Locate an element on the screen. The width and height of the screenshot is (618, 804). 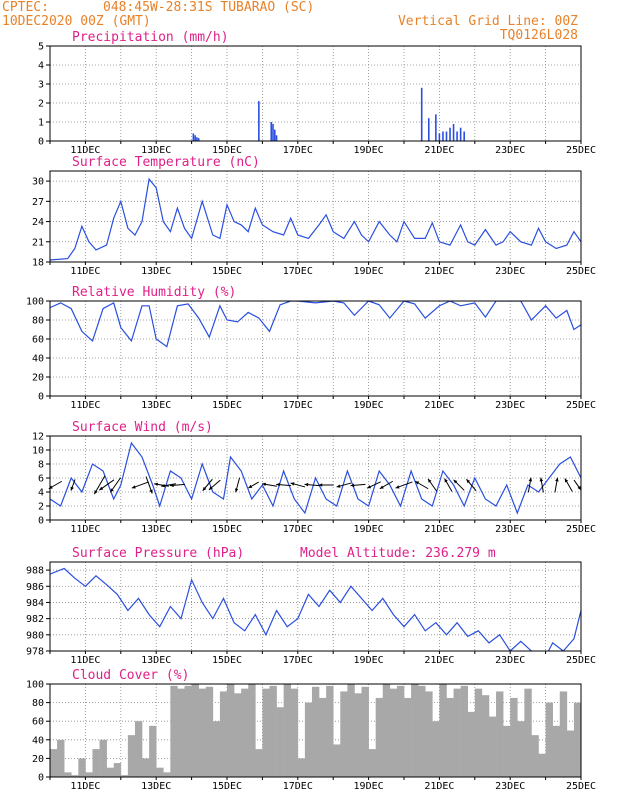
header-org: CPTEC: is located at coordinates (25, 7).